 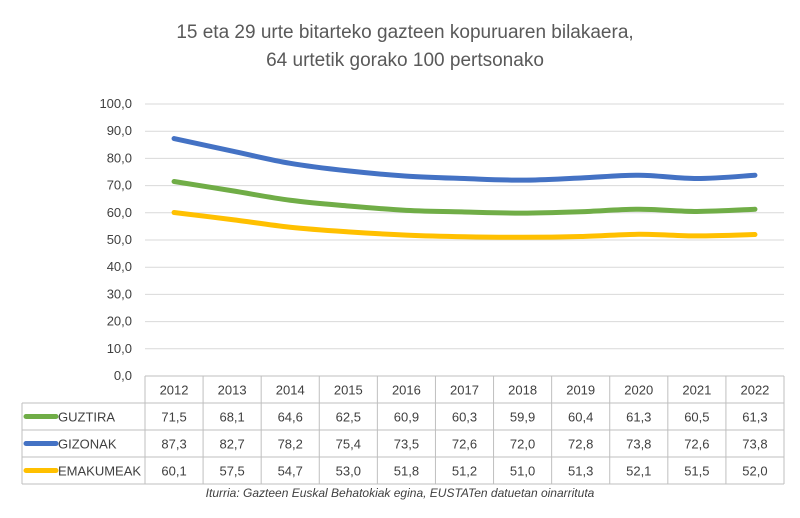 I want to click on x-tick-label: 2013, so click(x=232, y=390).